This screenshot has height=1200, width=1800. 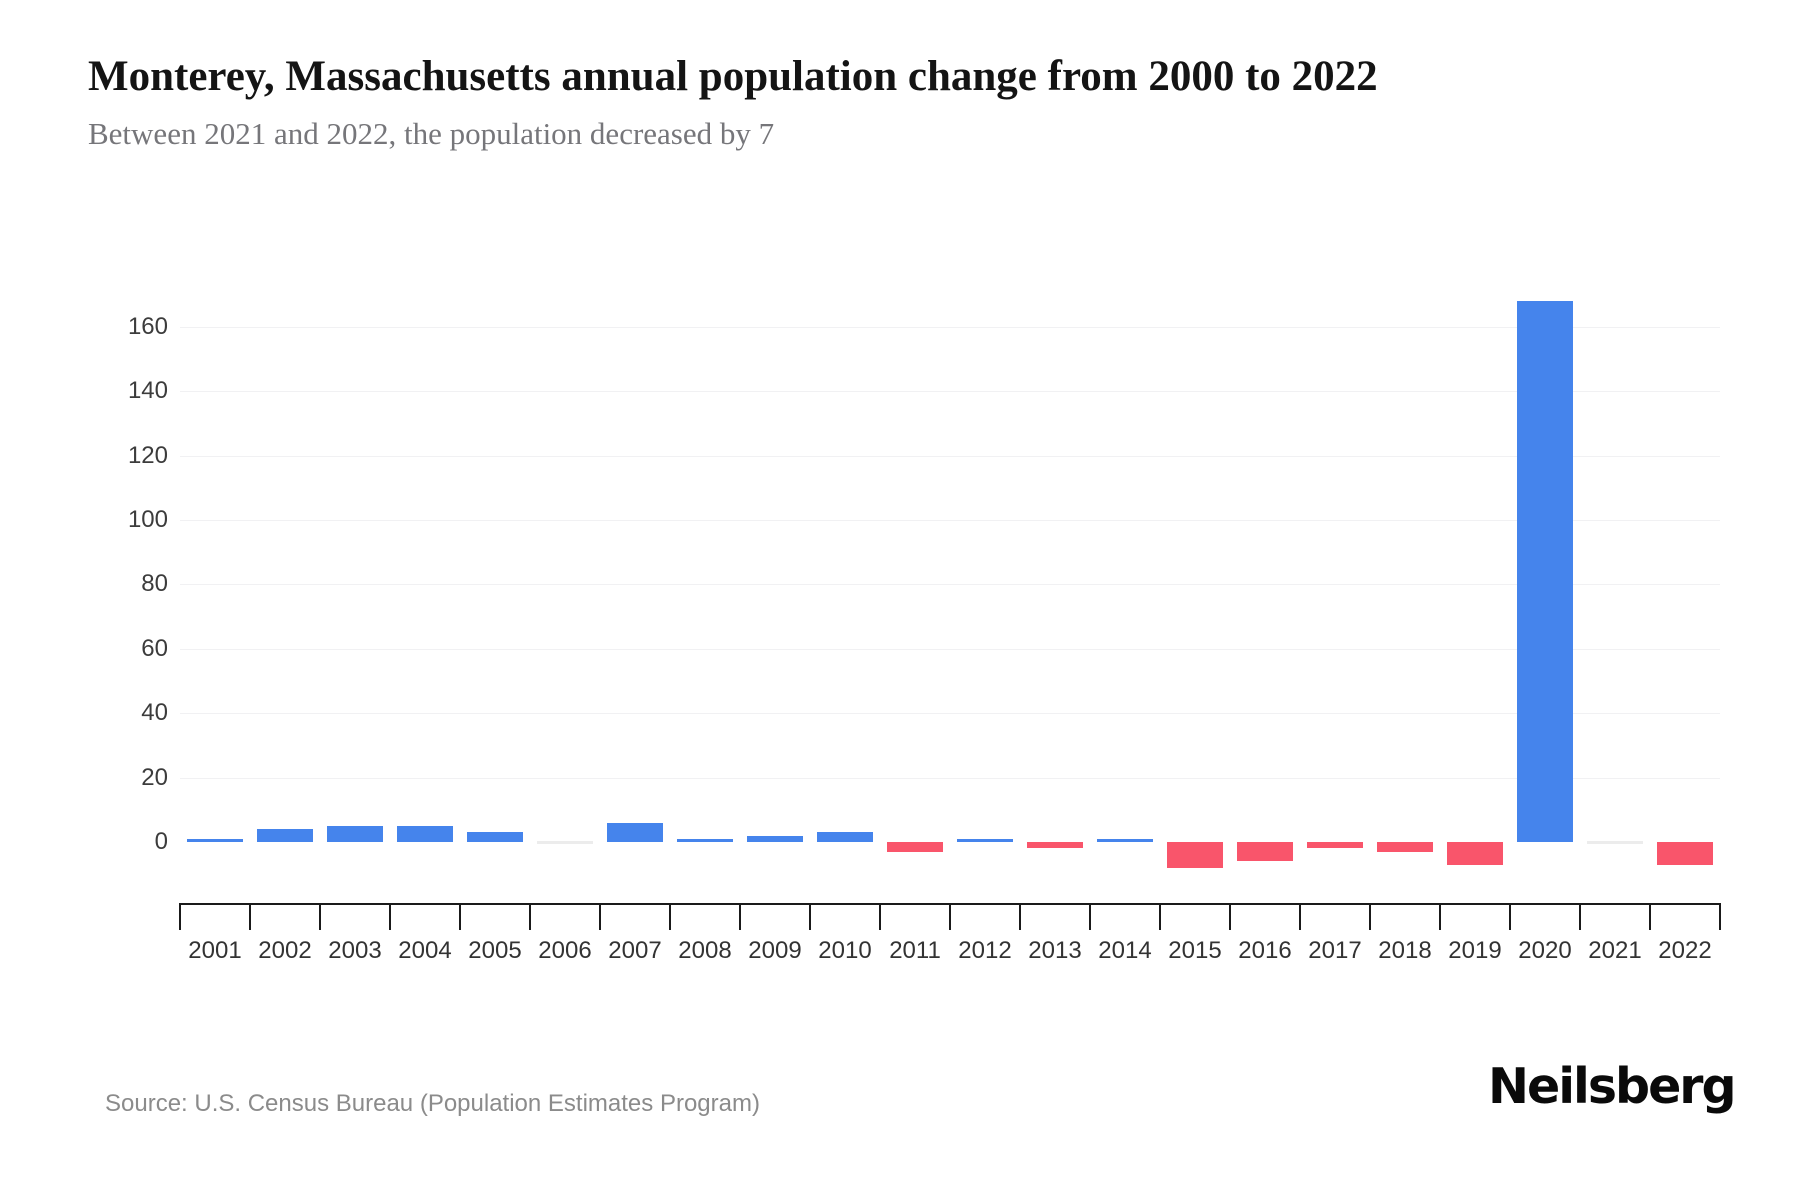 I want to click on x-axis-label-2003: 2003, so click(x=355, y=950).